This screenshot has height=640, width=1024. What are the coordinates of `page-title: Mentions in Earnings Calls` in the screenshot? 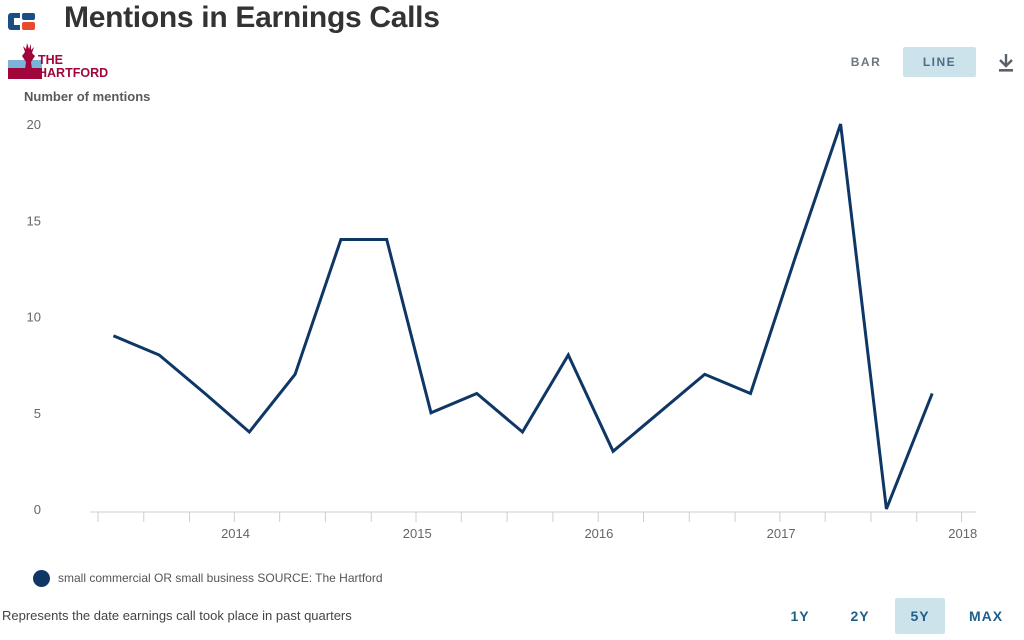 It's located at (252, 17).